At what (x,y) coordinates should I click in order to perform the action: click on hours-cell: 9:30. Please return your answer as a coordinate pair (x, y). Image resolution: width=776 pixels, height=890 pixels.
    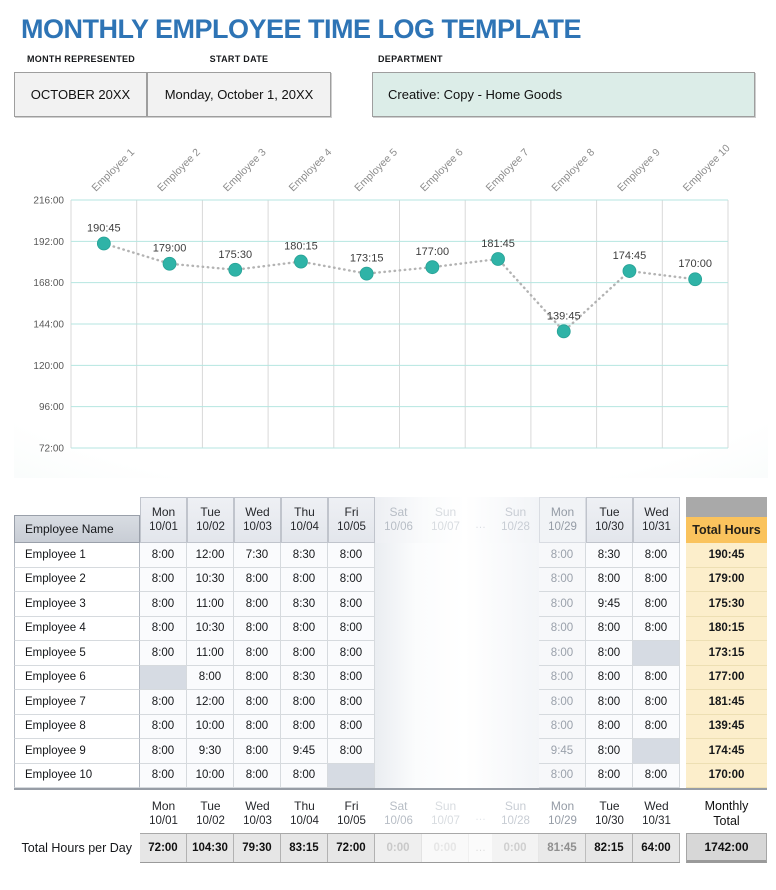
    Looking at the image, I should click on (210, 751).